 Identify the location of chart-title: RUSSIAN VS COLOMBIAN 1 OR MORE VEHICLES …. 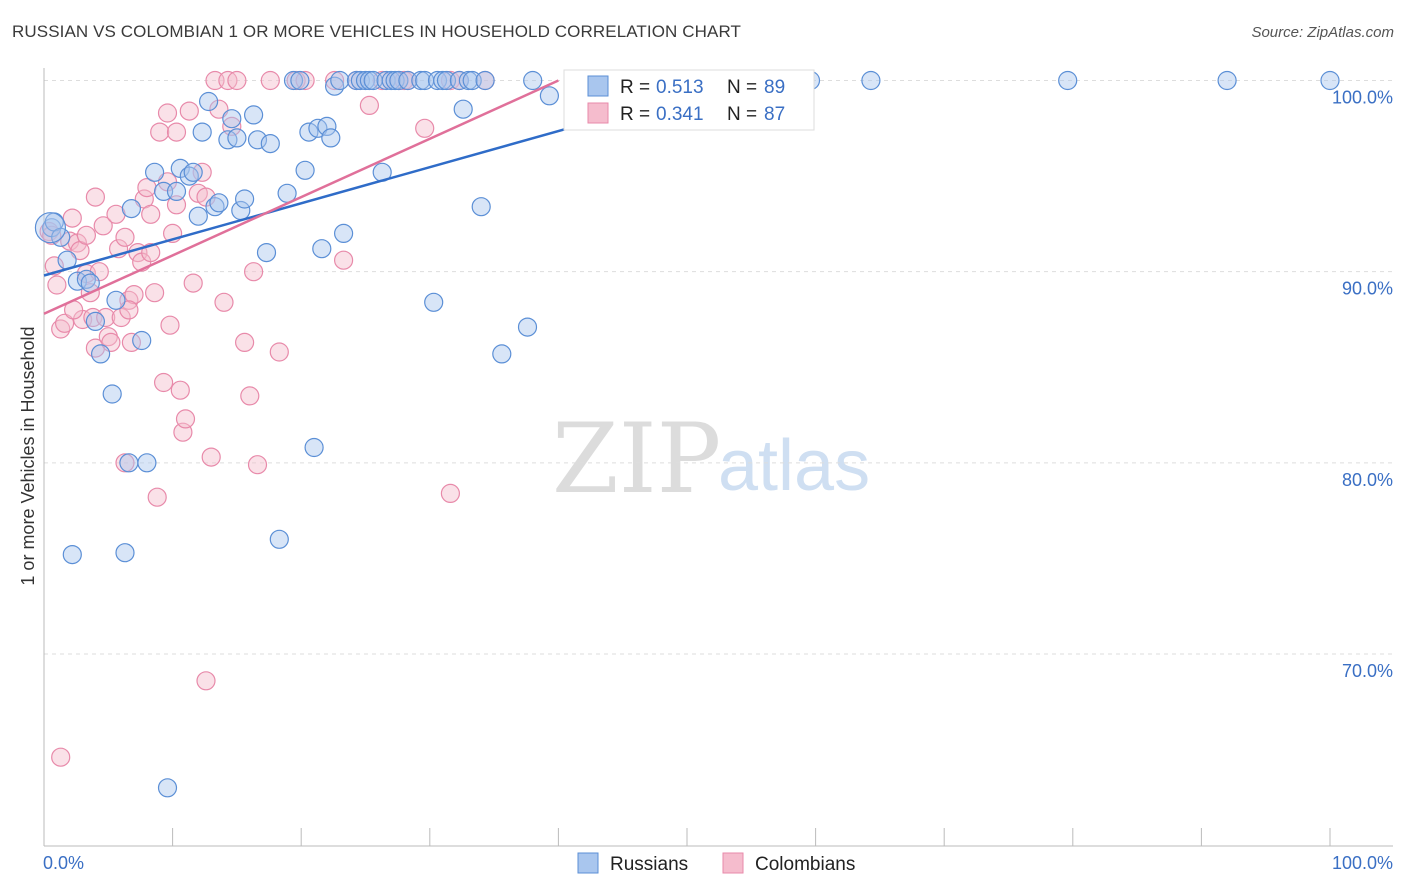
(377, 31).